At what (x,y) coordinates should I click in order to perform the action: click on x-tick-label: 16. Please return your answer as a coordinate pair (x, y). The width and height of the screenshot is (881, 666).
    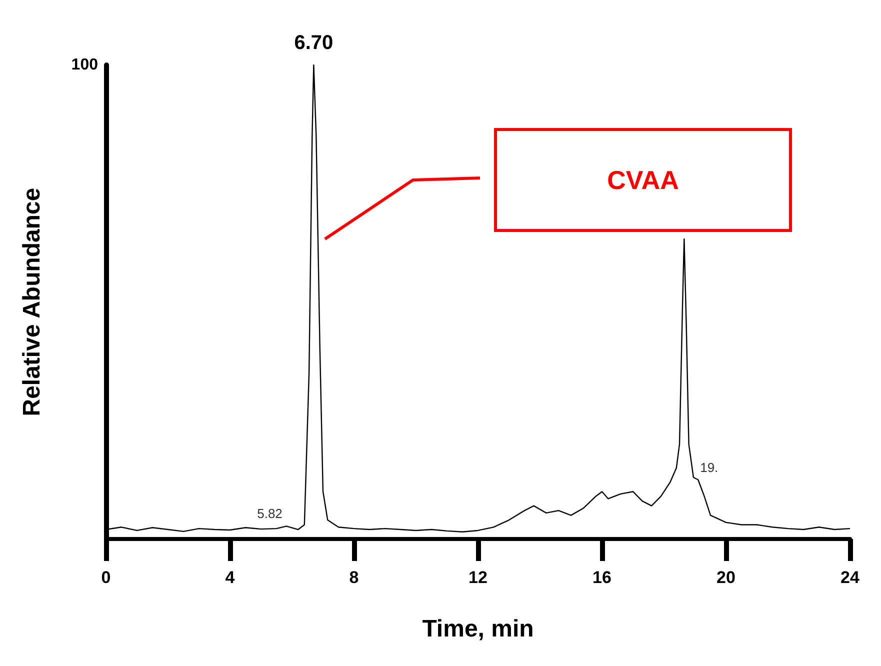
    Looking at the image, I should click on (602, 577).